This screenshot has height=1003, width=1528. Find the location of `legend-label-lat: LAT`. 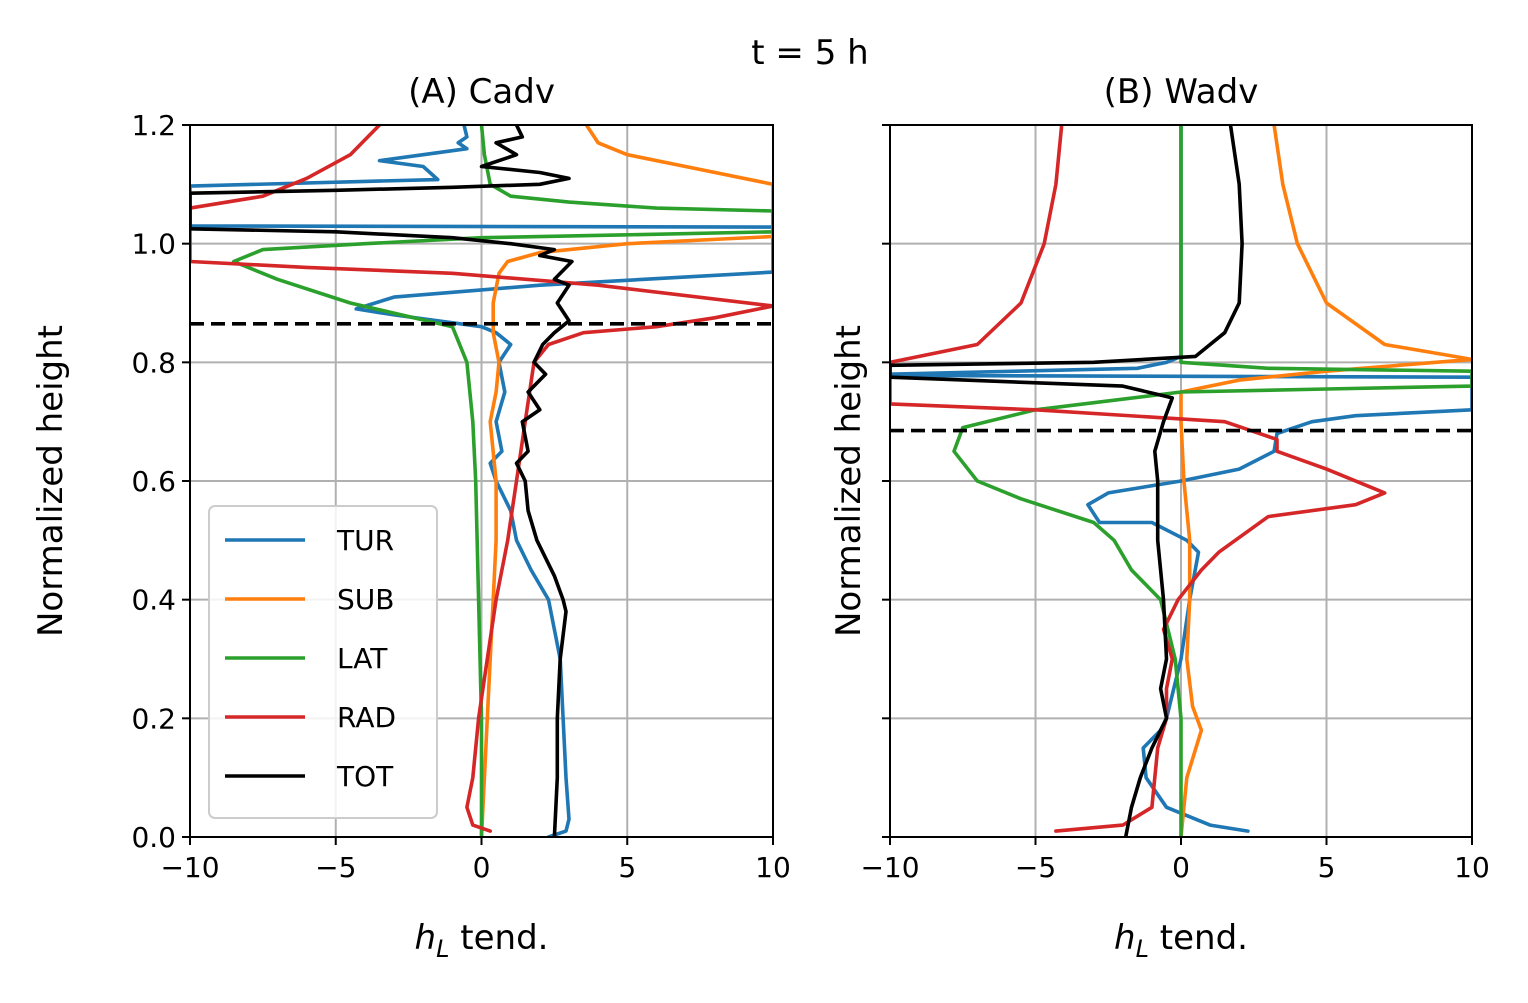

legend-label-lat: LAT is located at coordinates (362, 658).